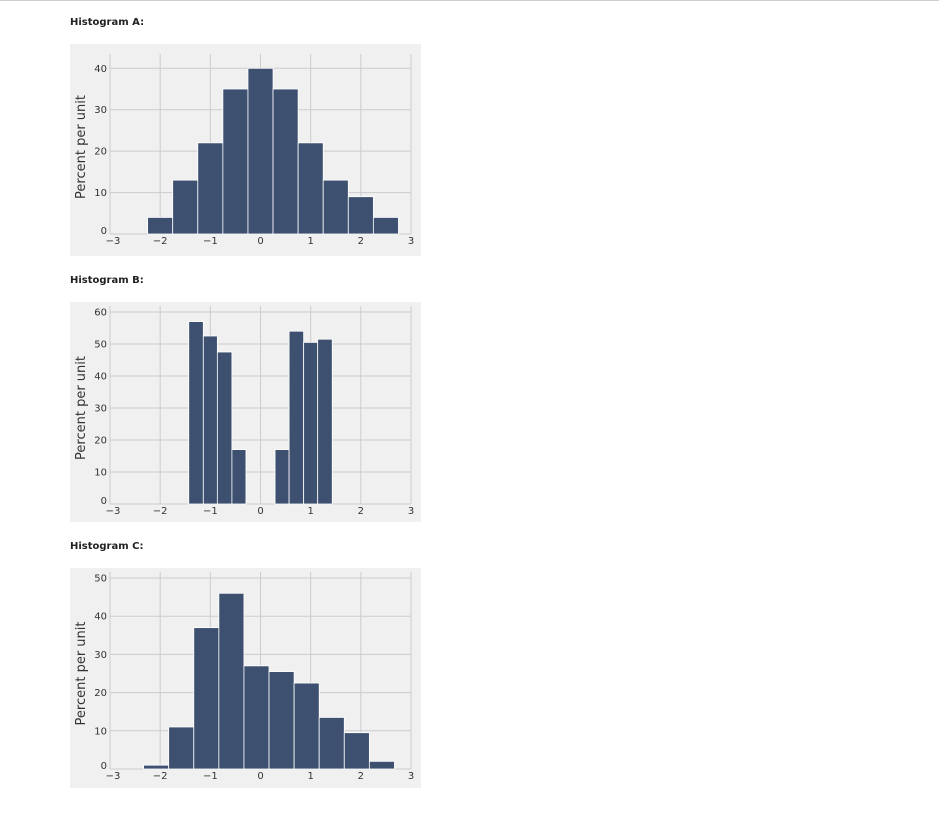 The image size is (939, 814). What do you see at coordinates (107, 22) in the screenshot?
I see `histogram-a-title: Histogram A:` at bounding box center [107, 22].